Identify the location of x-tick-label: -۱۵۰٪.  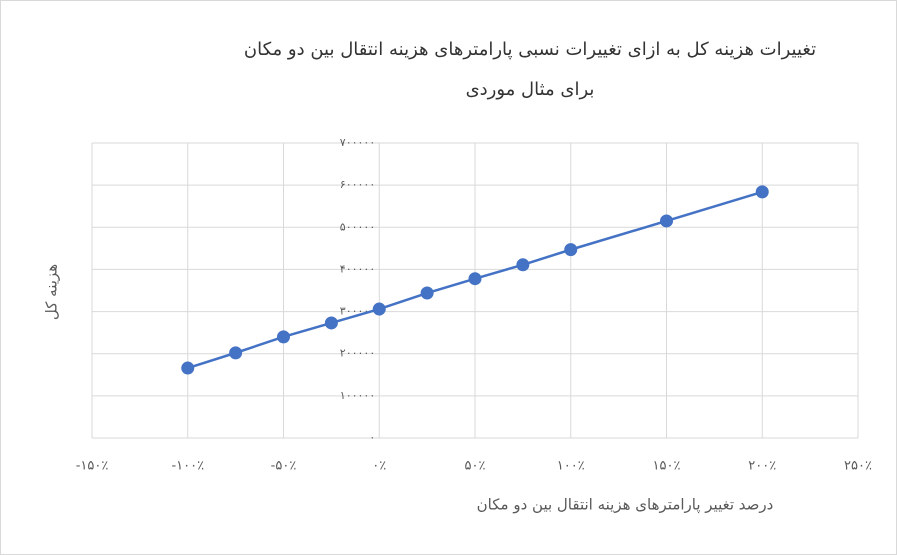
(92, 466).